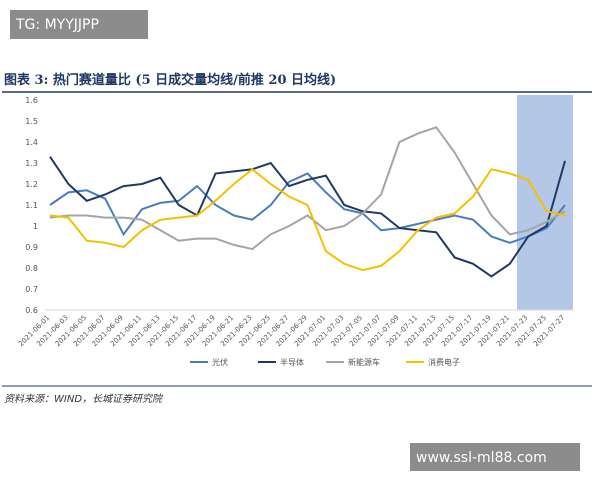 Image resolution: width=600 pixels, height=484 pixels. What do you see at coordinates (31, 268) in the screenshot?
I see `y-tick-label: 0.8` at bounding box center [31, 268].